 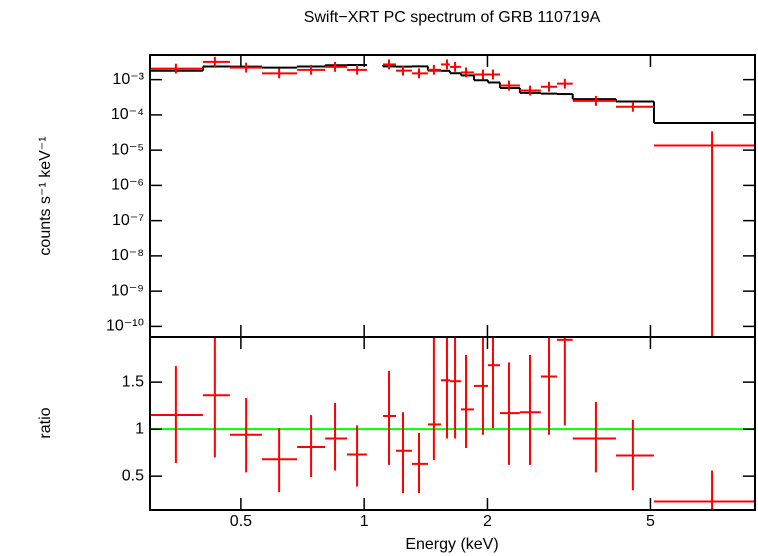 What do you see at coordinates (127, 290) in the screenshot?
I see `y-tick-label: 10⁻⁹` at bounding box center [127, 290].